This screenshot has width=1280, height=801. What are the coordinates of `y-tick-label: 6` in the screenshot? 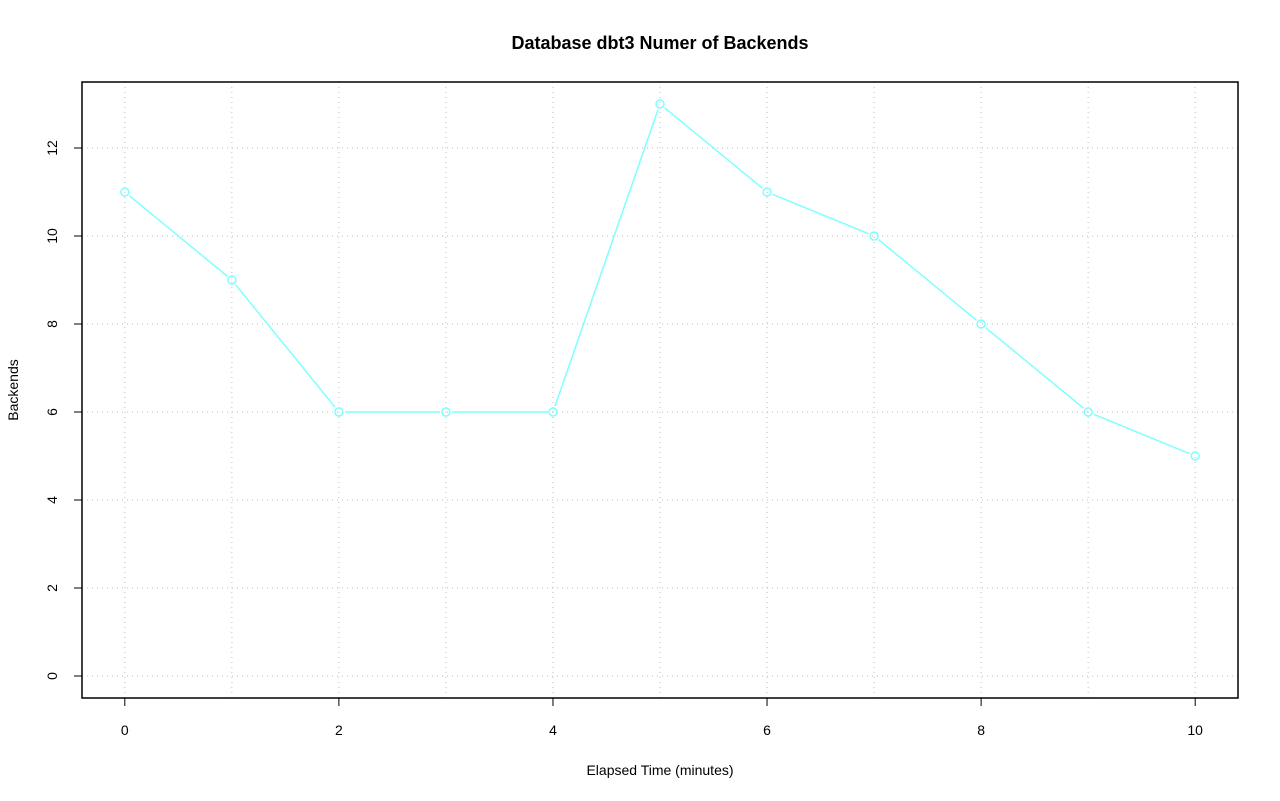 It's located at (52, 412).